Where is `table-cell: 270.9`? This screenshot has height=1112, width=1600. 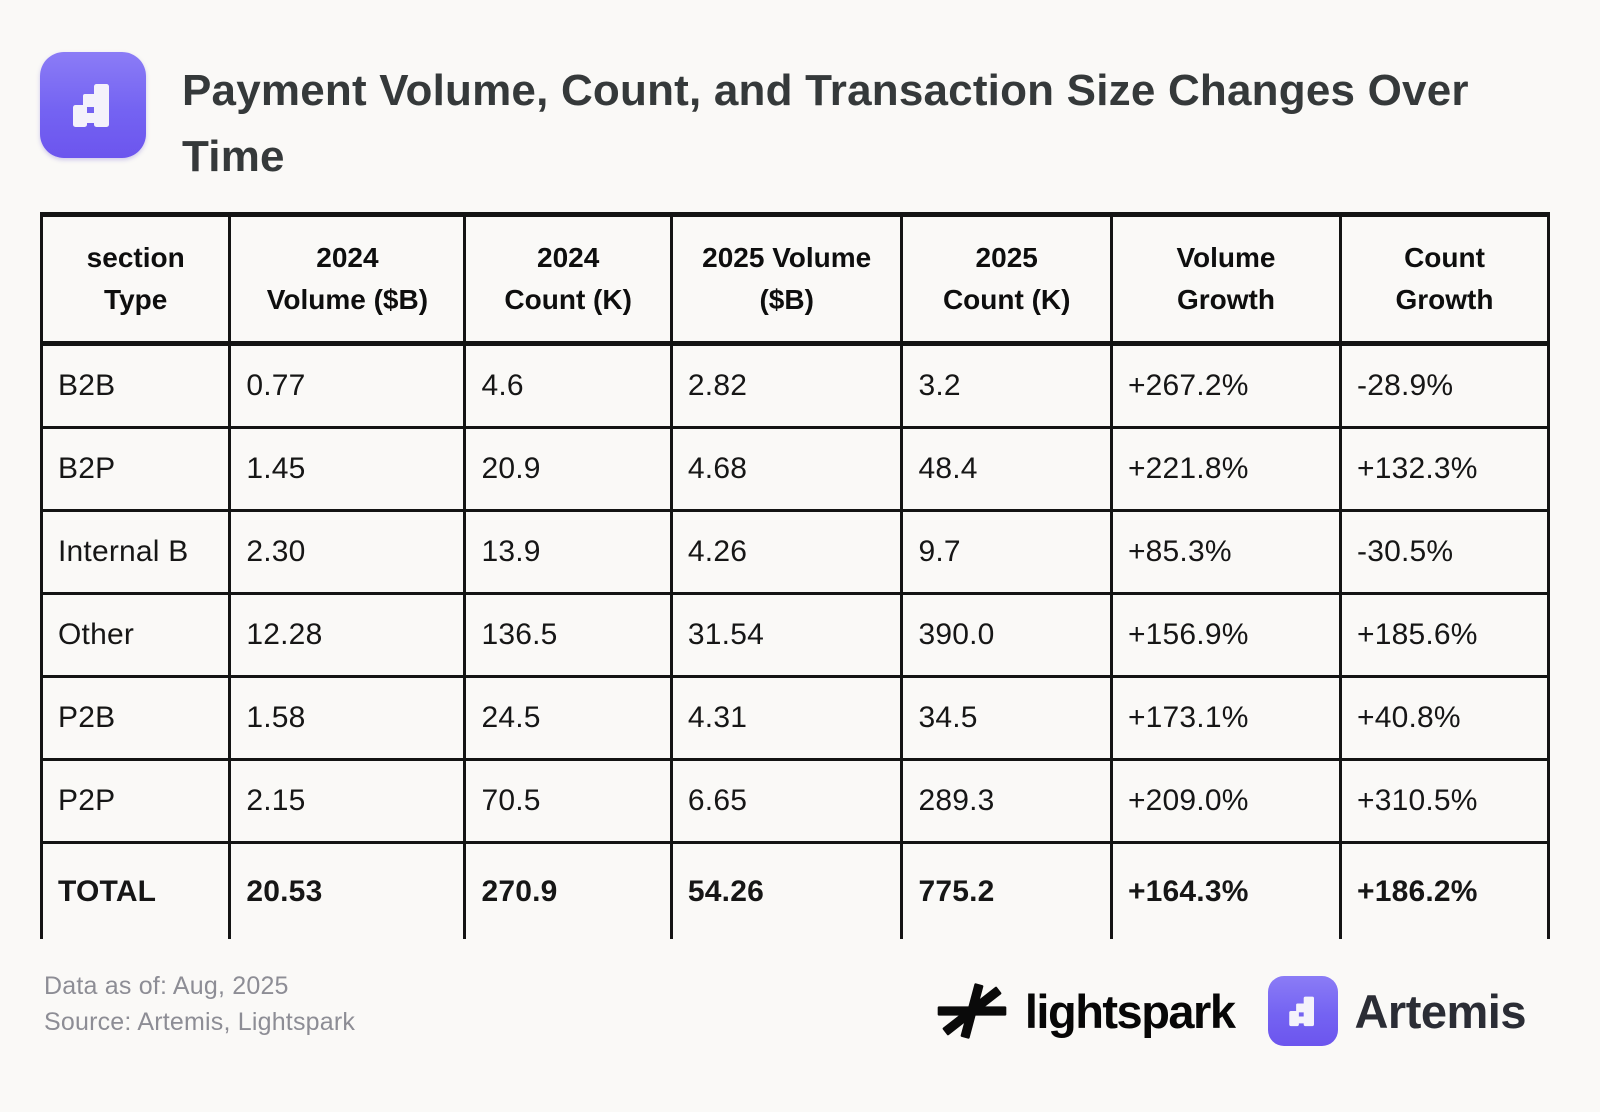
table-cell: 270.9 is located at coordinates (568, 890).